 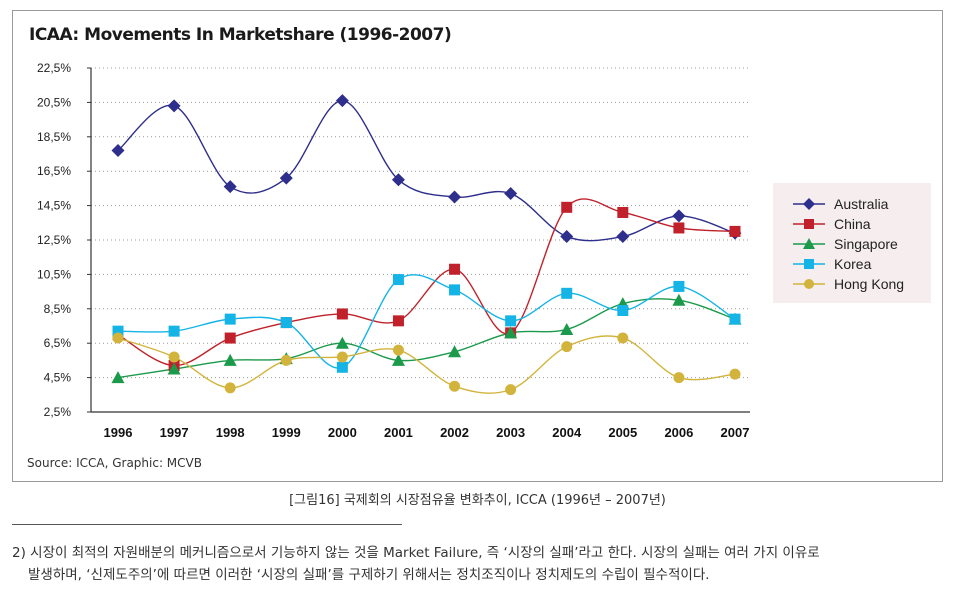 What do you see at coordinates (174, 432) in the screenshot?
I see `x-tick-label: 1997` at bounding box center [174, 432].